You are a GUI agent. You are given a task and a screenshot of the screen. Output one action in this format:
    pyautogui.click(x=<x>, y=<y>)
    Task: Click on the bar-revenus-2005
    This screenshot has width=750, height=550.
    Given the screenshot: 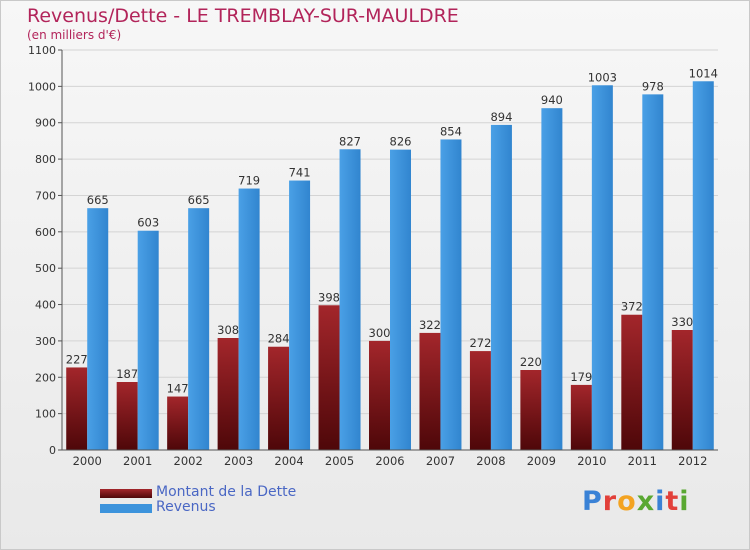 What is the action you would take?
    pyautogui.click(x=350, y=300)
    